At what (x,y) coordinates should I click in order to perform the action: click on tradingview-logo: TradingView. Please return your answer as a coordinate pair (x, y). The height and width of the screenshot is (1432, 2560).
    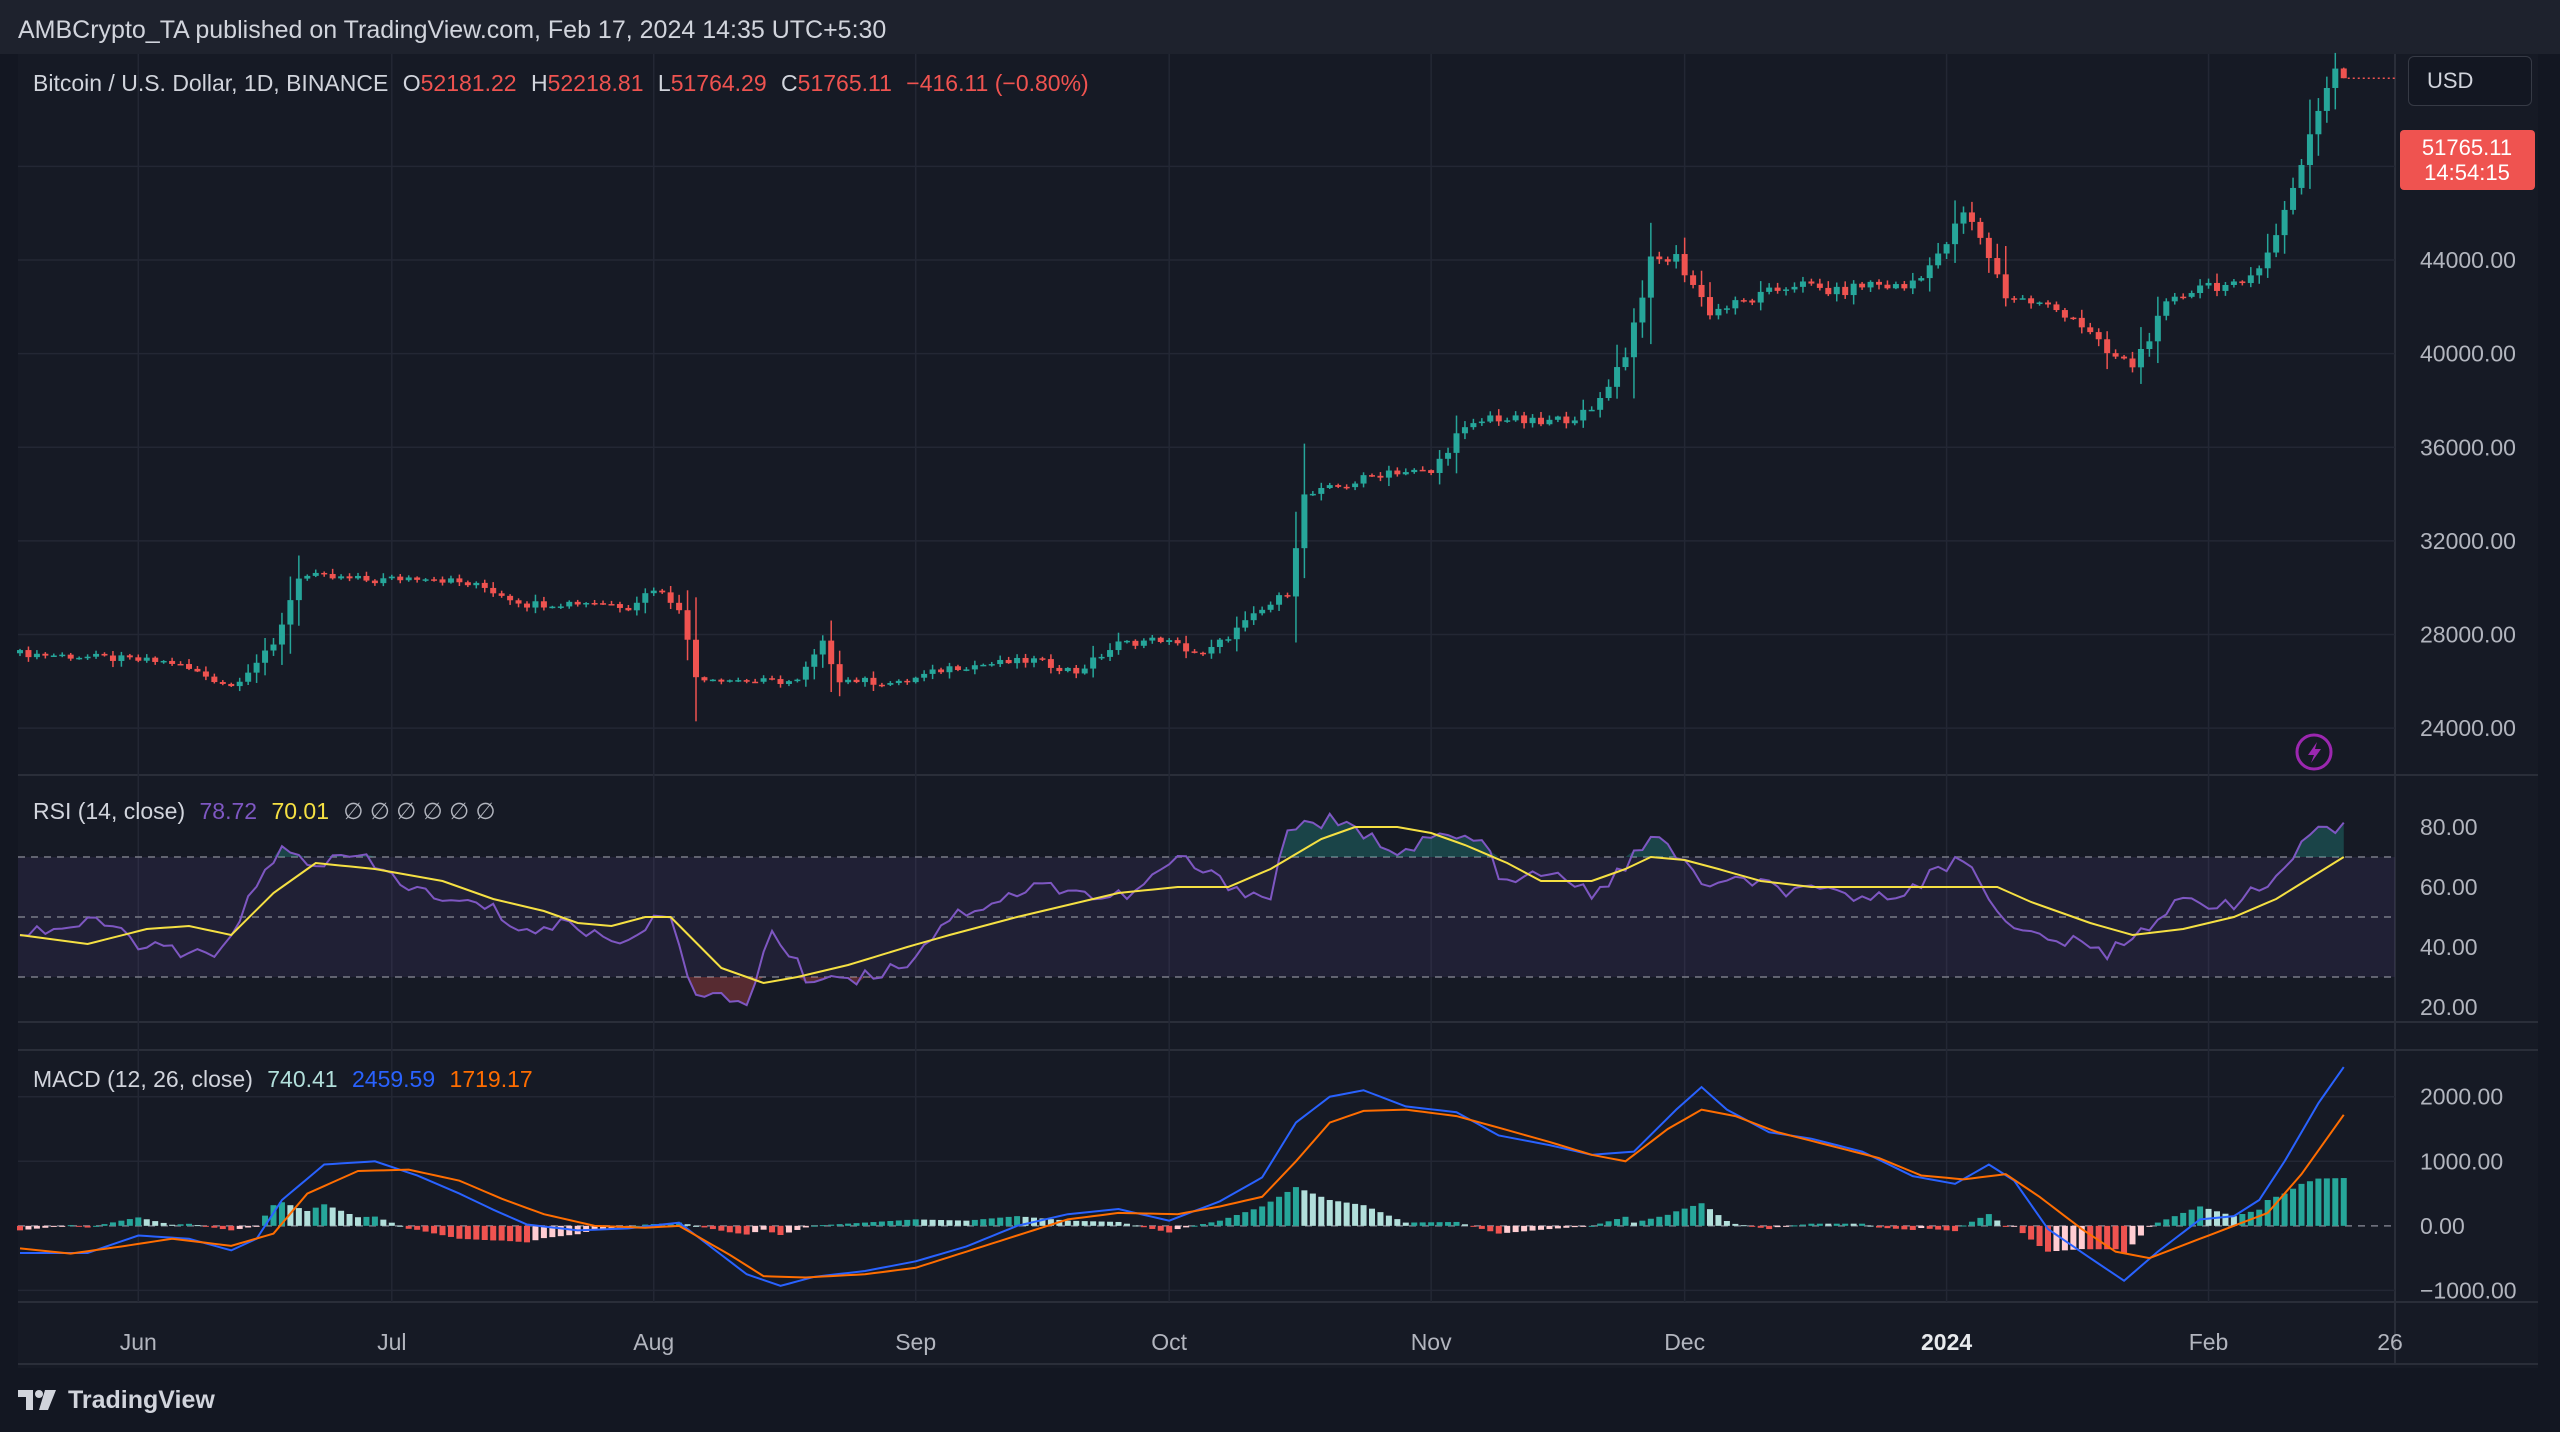
    Looking at the image, I should click on (116, 1400).